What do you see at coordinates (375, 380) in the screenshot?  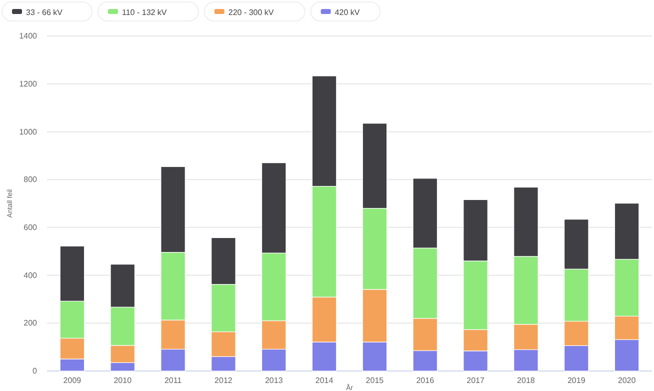 I see `x-tick-label: 2015` at bounding box center [375, 380].